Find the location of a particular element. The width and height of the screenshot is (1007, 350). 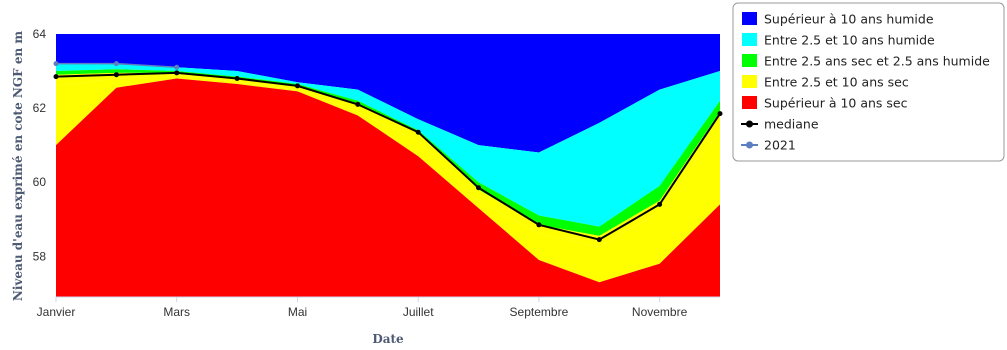

y-axis-title: Niveau d'eau exprimé en cote NGF en m is located at coordinates (18, 166).